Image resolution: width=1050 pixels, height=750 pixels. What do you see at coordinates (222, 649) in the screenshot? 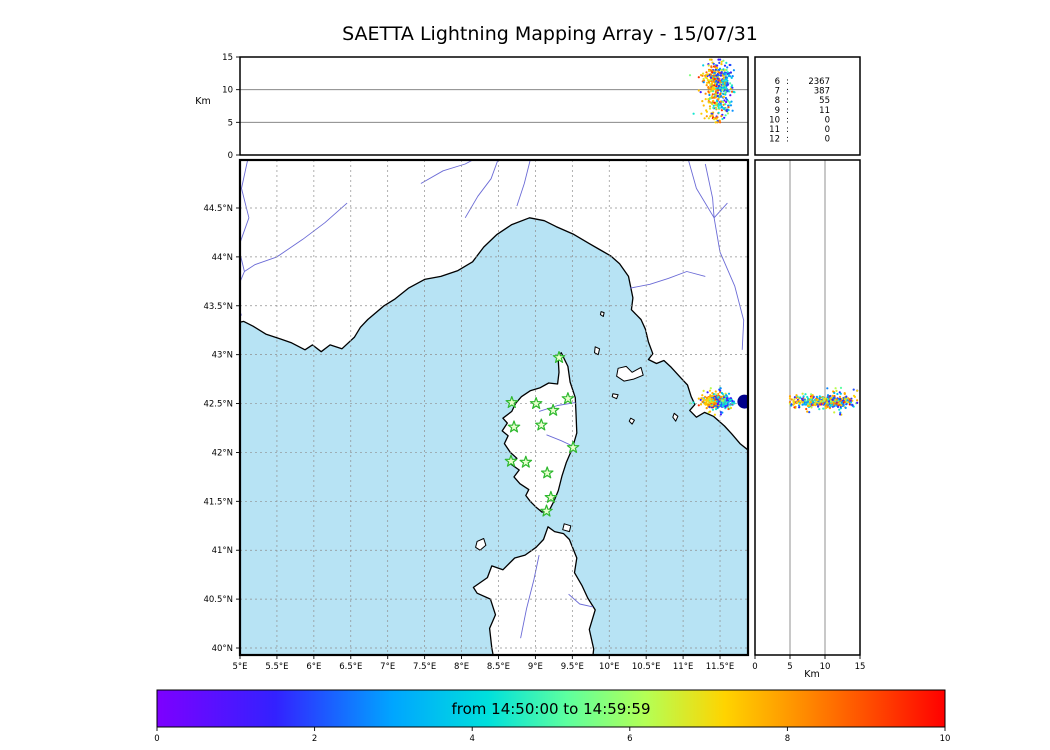
I see `lat-tick-label: 40°N` at bounding box center [222, 649].